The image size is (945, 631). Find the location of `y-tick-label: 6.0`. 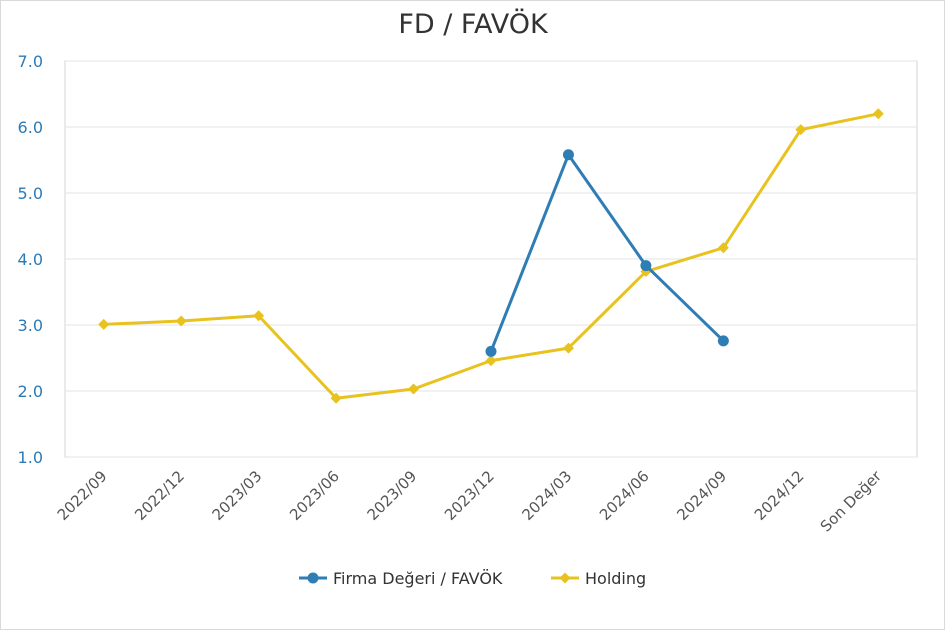

y-tick-label: 6.0 is located at coordinates (30, 127).